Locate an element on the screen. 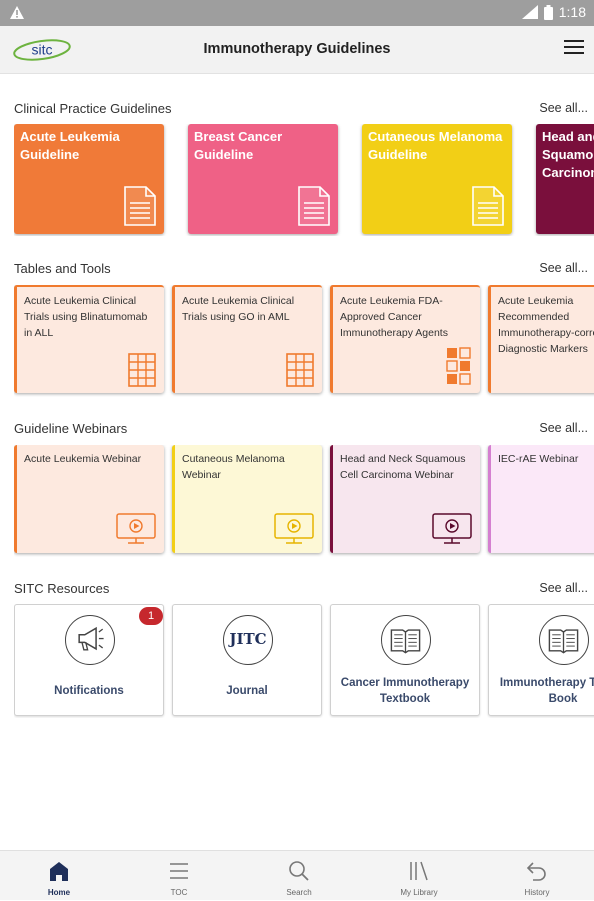 Image resolution: width=594 pixels, height=901 pixels. status-time: 1:18 is located at coordinates (572, 12).